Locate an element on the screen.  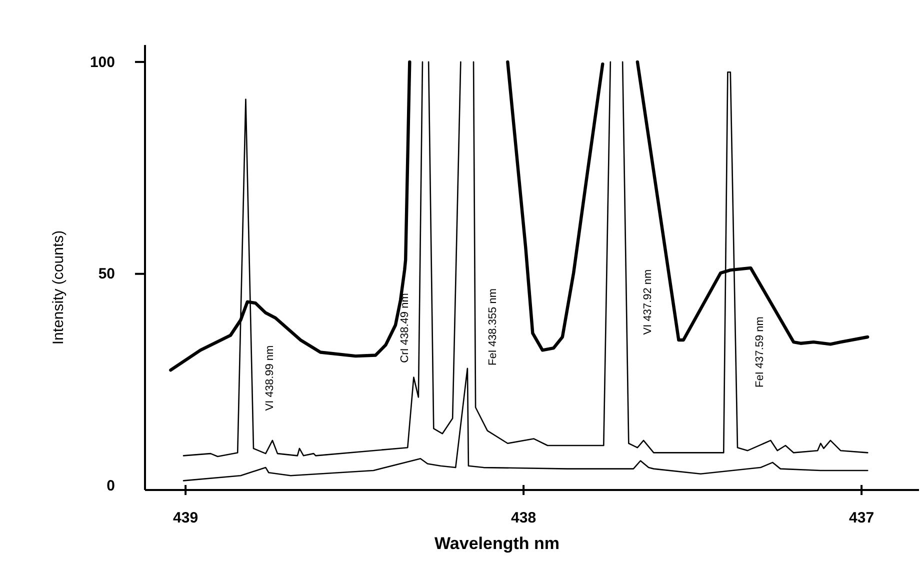
y-tick-label: 50 is located at coordinates (106, 274).